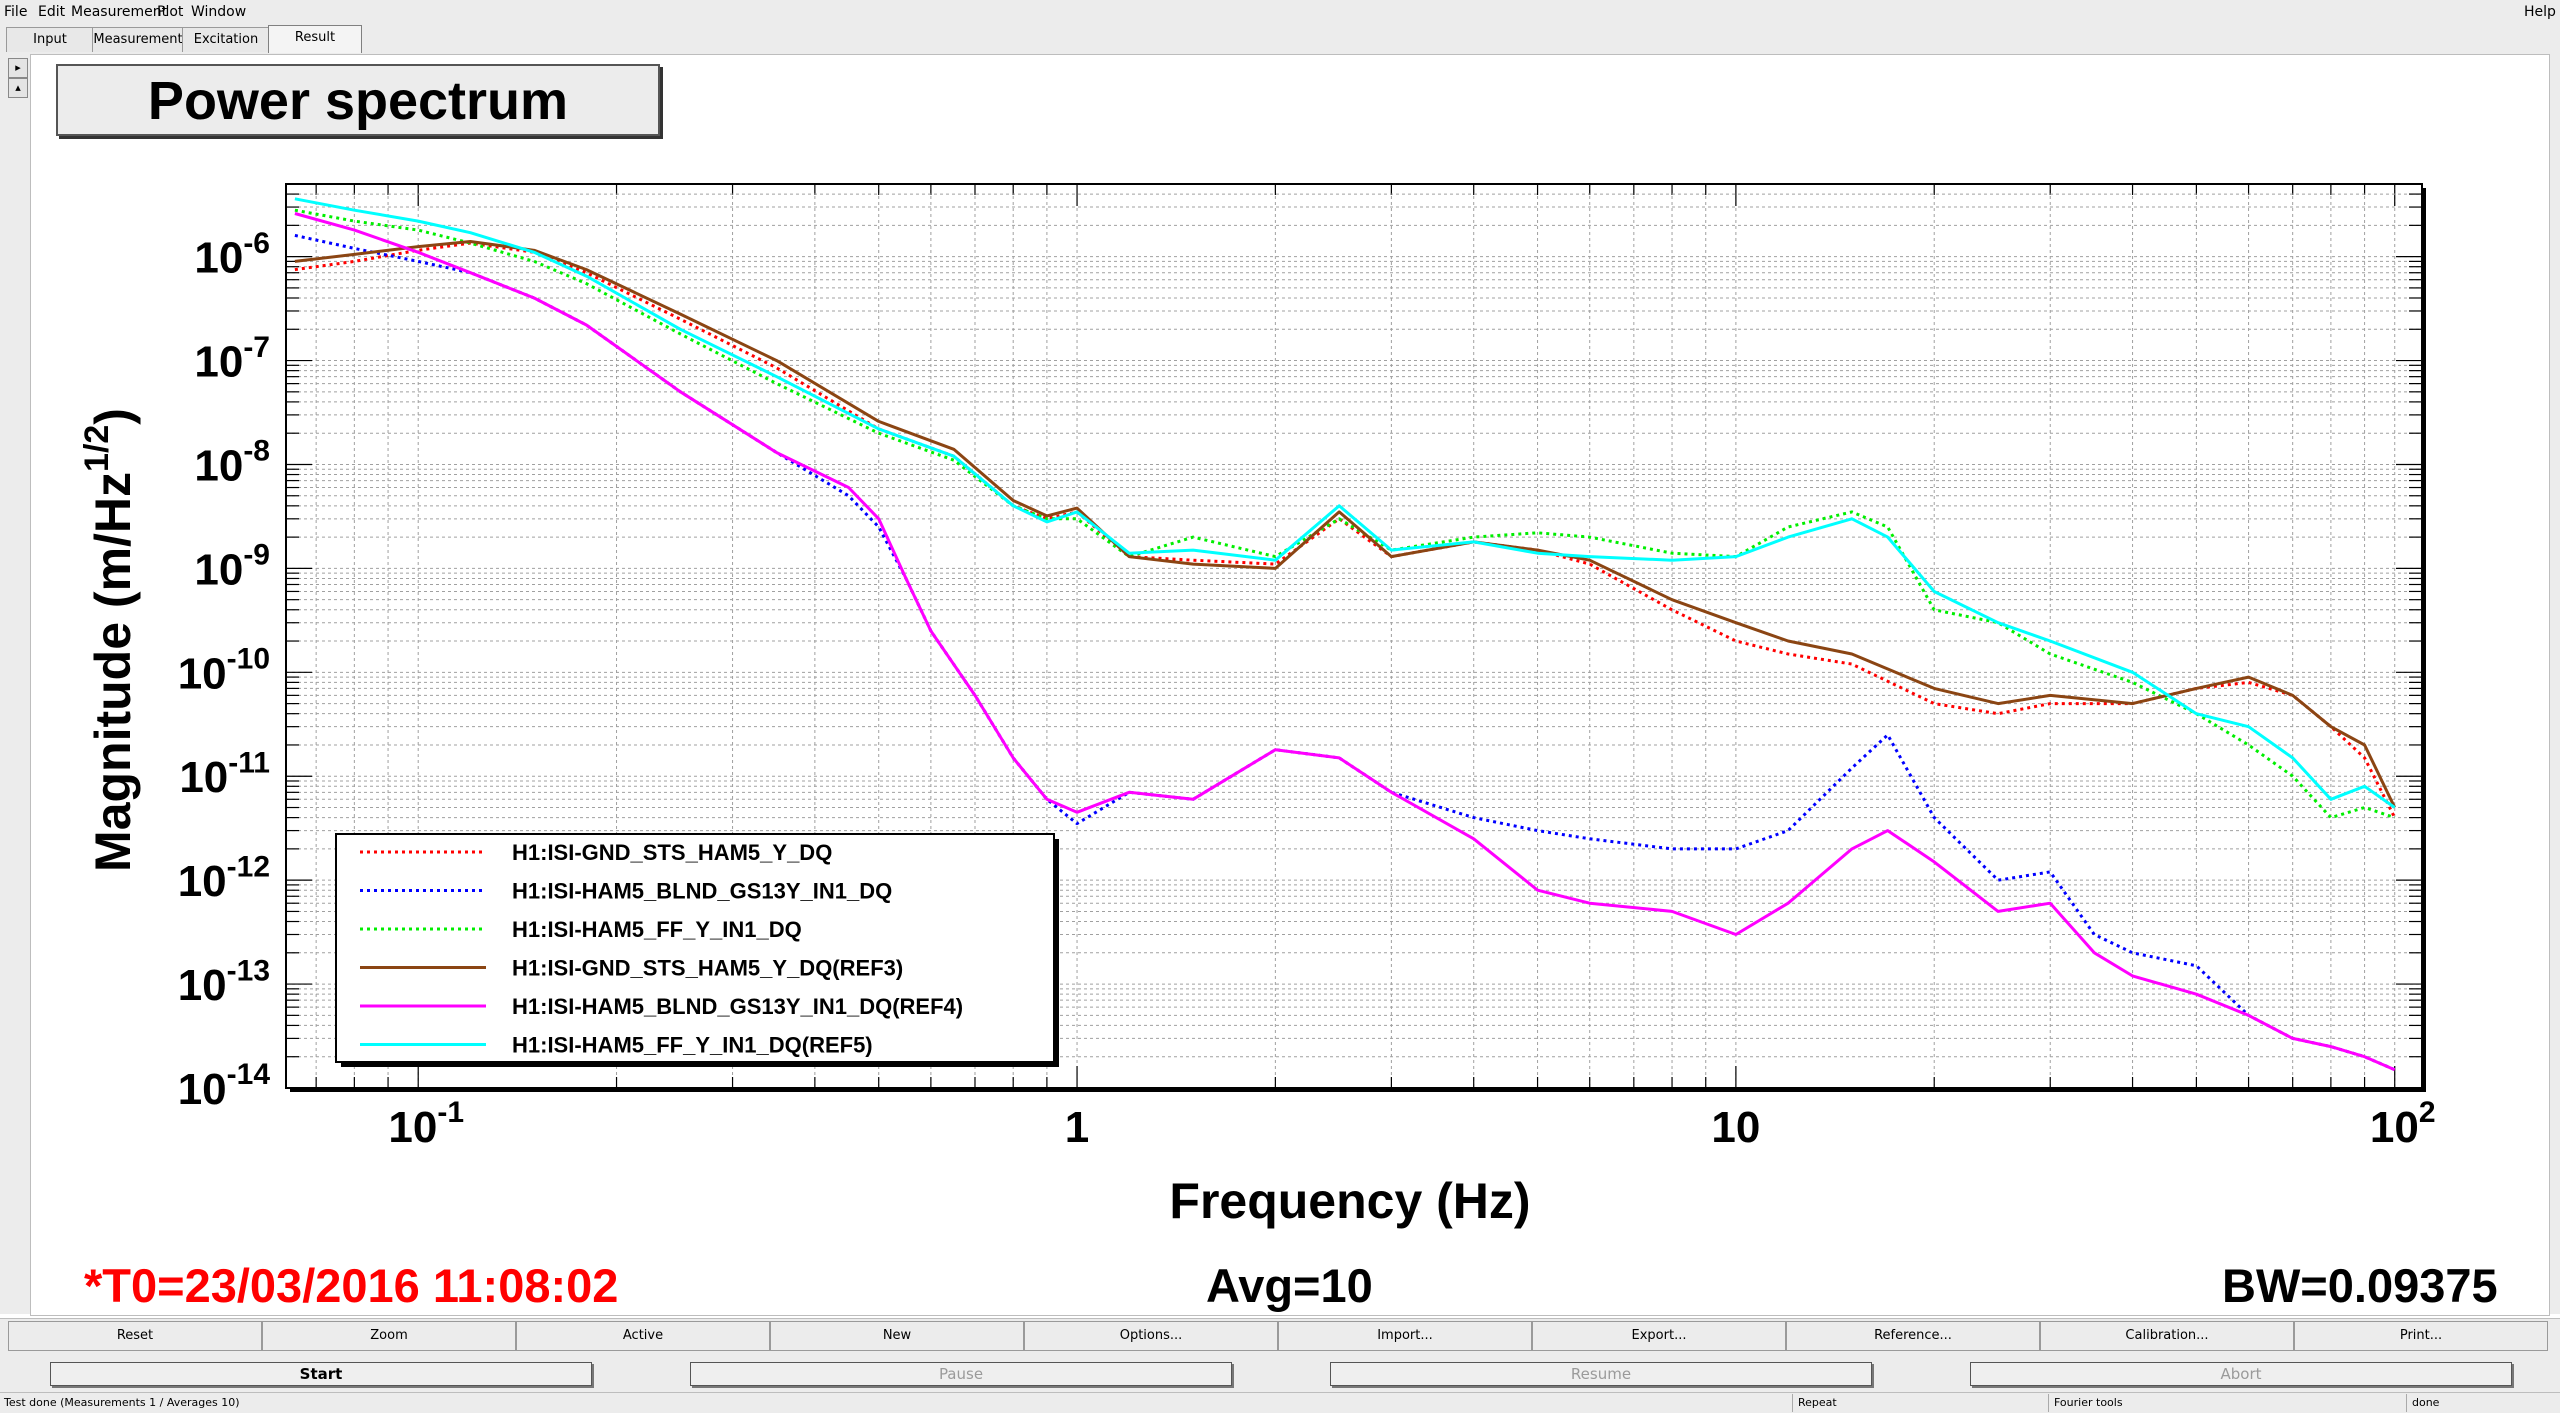  What do you see at coordinates (2360, 1285) in the screenshot?
I see `bw-label: BW=0.09375` at bounding box center [2360, 1285].